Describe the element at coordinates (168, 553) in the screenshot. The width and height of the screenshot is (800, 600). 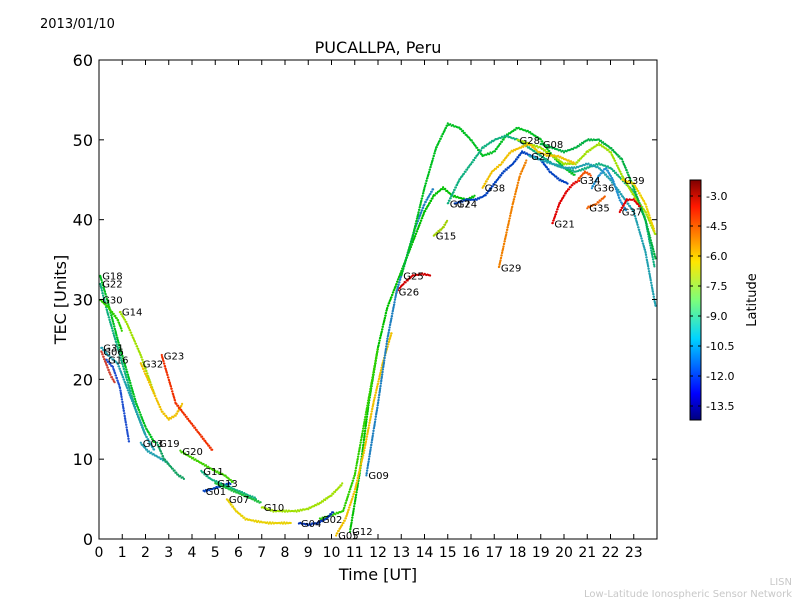
I see `x-tick-label: 3` at that location.